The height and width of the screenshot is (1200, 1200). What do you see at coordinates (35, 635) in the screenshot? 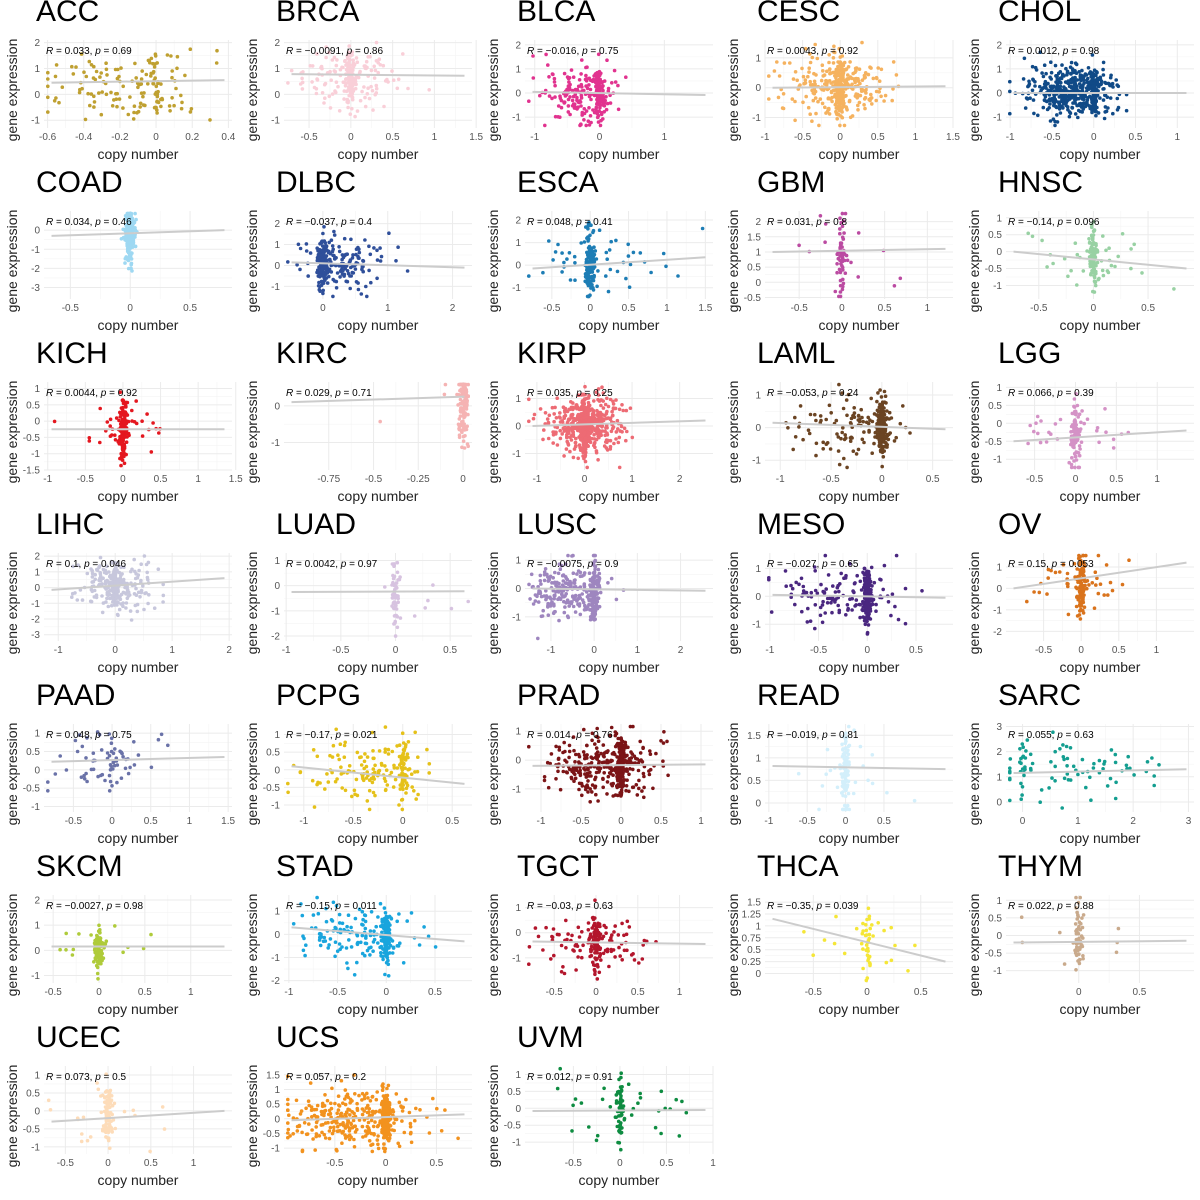
I see `y-tick-label: -3` at bounding box center [35, 635].